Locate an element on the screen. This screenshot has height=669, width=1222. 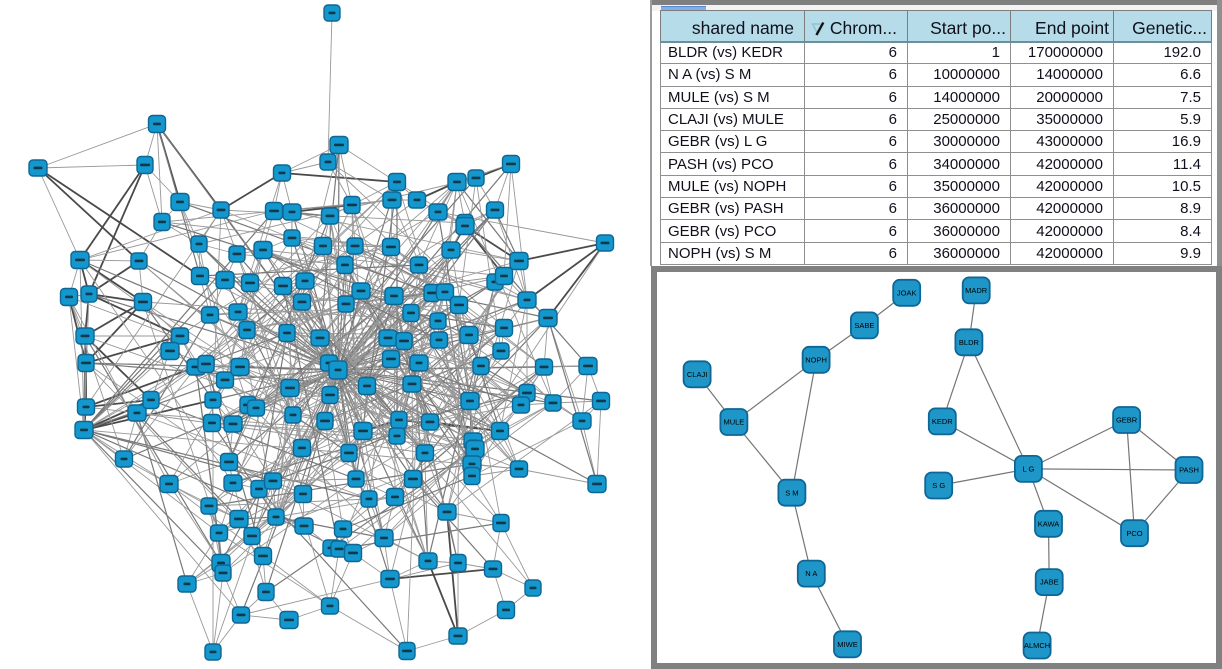
svg-text: JABE is located at coordinates (1049, 582).